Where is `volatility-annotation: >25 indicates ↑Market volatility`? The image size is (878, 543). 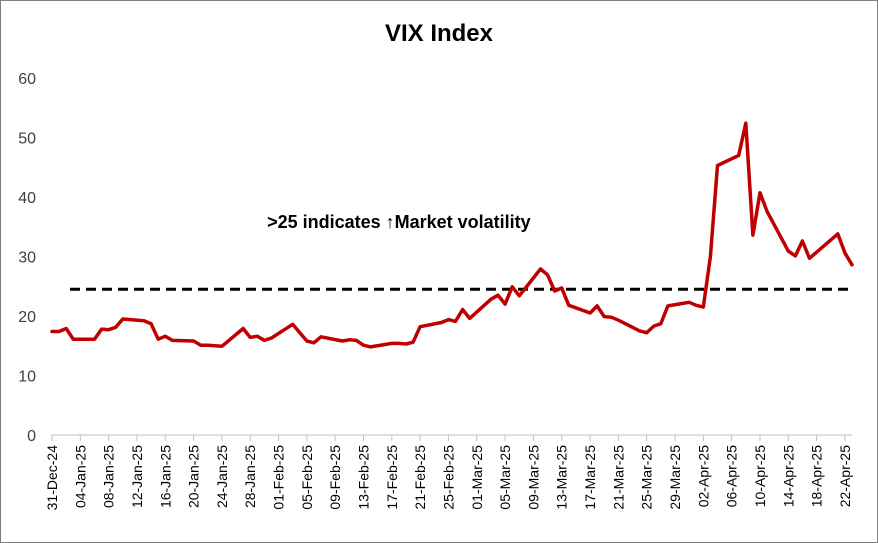
volatility-annotation: >25 indicates ↑Market volatility is located at coordinates (399, 222).